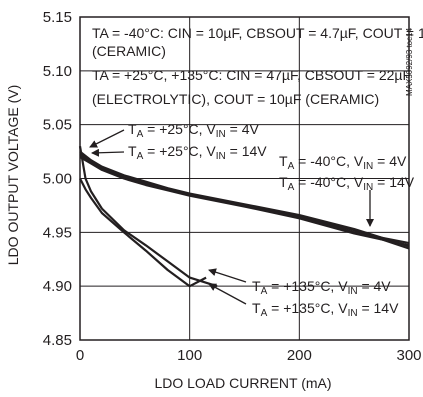 This screenshot has height=397, width=423. What do you see at coordinates (129, 51) in the screenshot?
I see `conditions-line-2: (CERAMIC)` at bounding box center [129, 51].